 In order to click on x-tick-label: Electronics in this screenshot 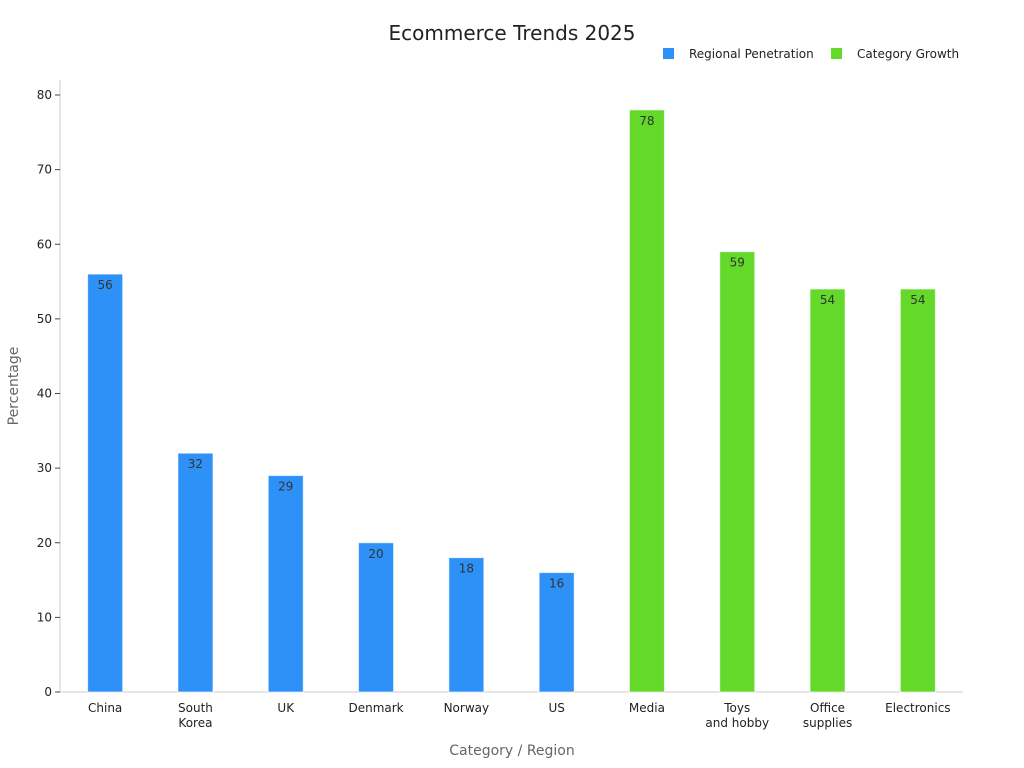, I will do `click(917, 708)`.